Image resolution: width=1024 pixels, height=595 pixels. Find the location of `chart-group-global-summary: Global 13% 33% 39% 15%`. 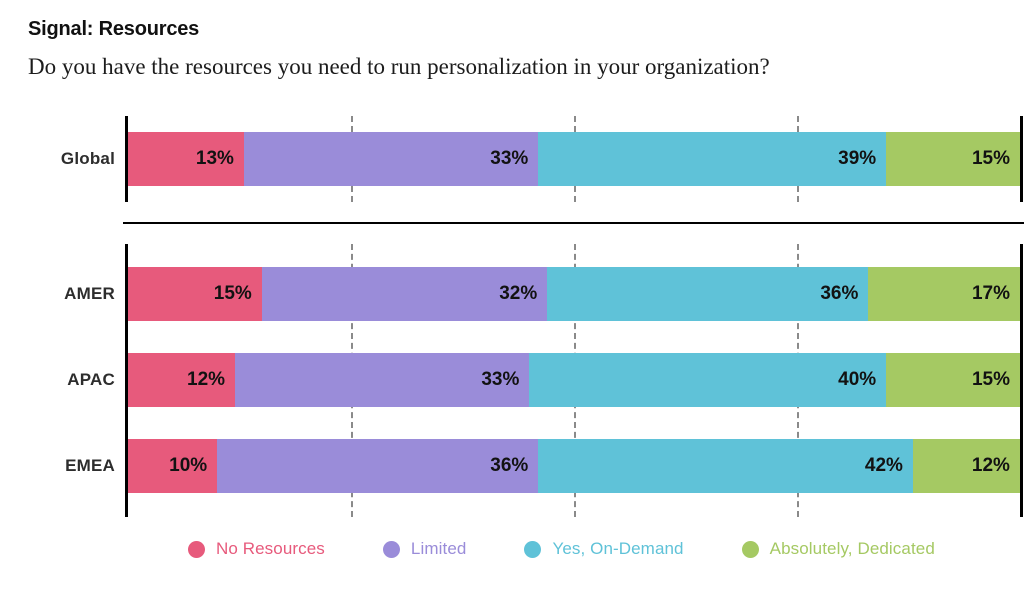

chart-group-global-summary: Global 13% 33% 39% 15% is located at coordinates (542, 159).